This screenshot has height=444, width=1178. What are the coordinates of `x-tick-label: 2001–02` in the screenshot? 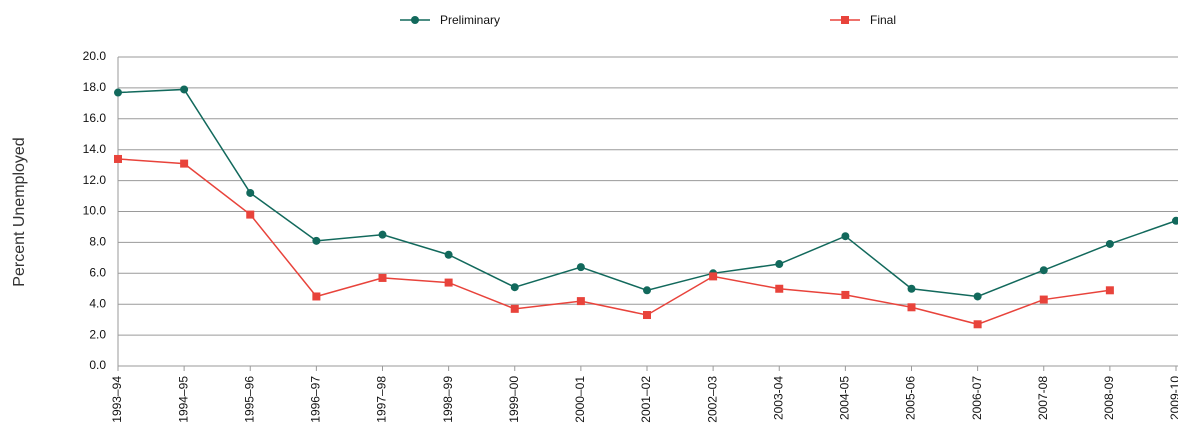 It's located at (646, 399).